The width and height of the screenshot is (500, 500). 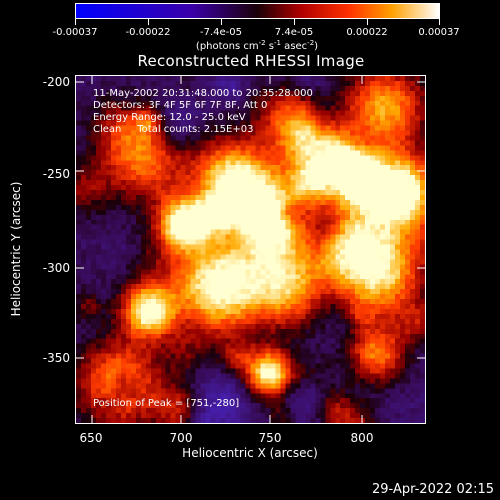 What do you see at coordinates (169, 117) in the screenshot?
I see `info-energy-range: Energy Range: 12.0 - 25.0 keV` at bounding box center [169, 117].